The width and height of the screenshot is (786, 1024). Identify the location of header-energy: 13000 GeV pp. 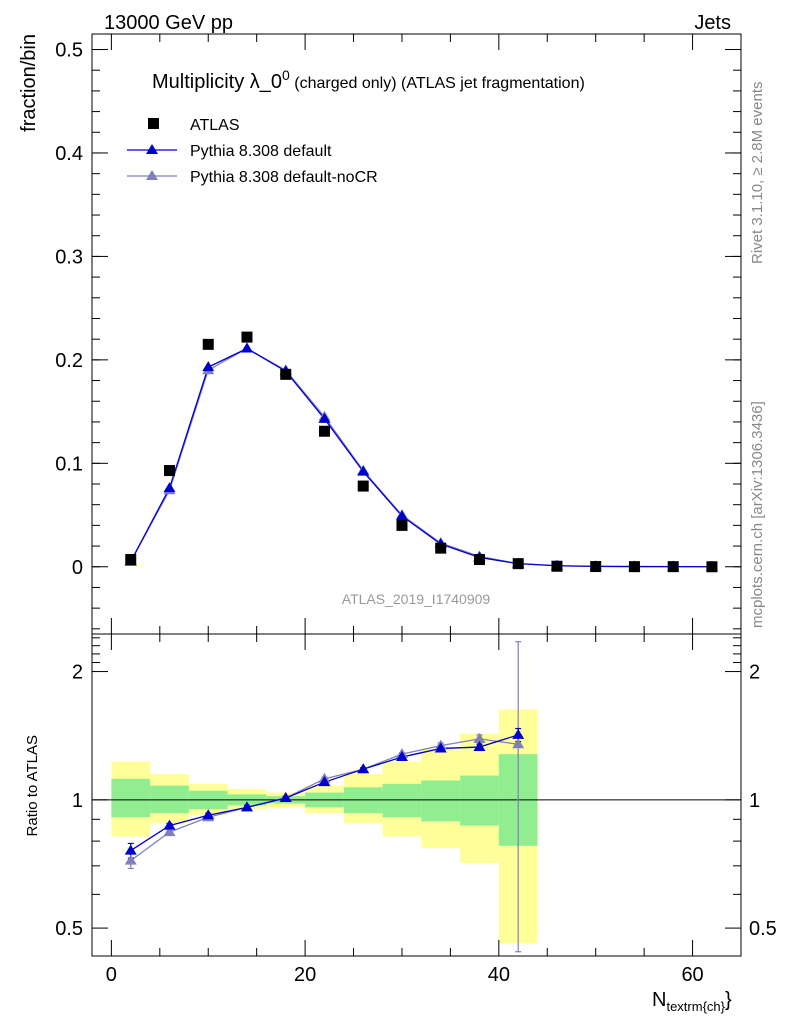
(168, 23).